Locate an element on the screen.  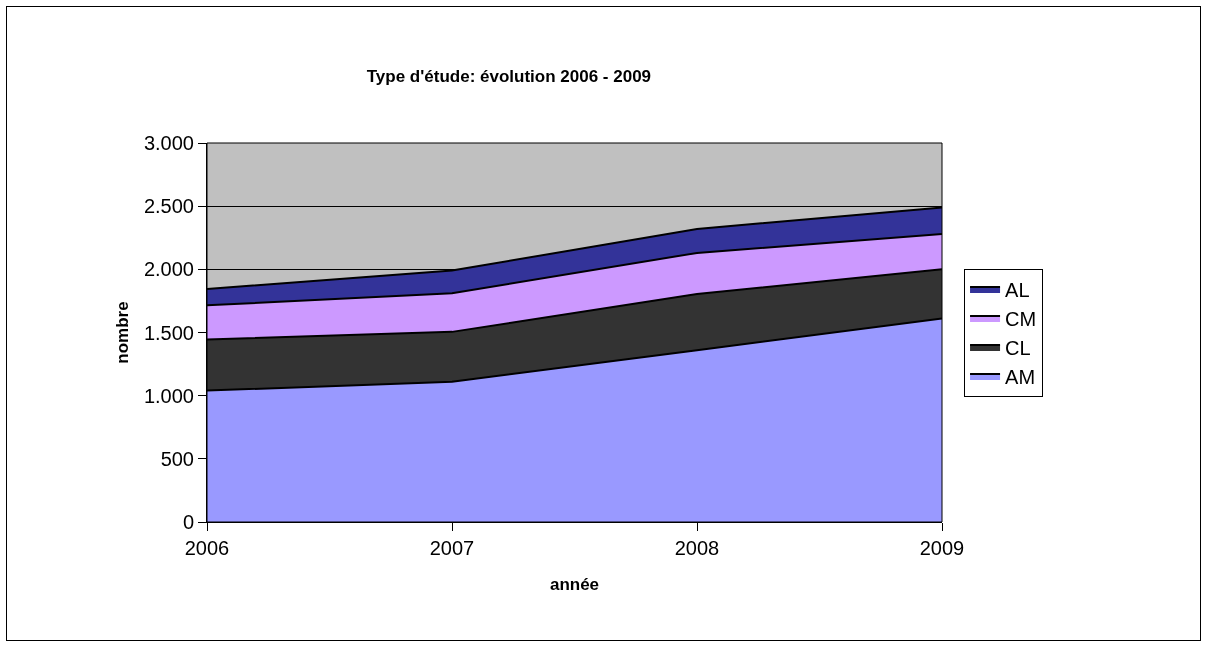
legend-label: CL is located at coordinates (1018, 347).